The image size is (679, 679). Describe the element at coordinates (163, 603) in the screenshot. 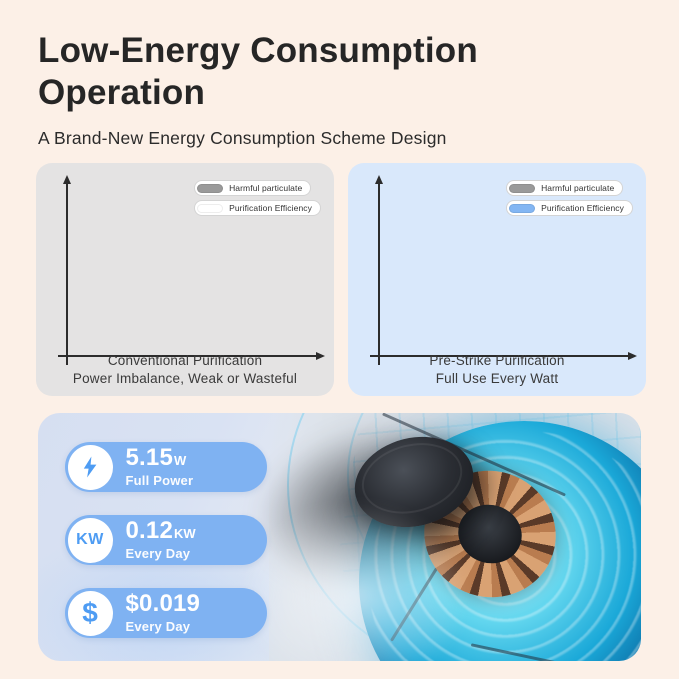

I see `stat-value: $0.019` at that location.